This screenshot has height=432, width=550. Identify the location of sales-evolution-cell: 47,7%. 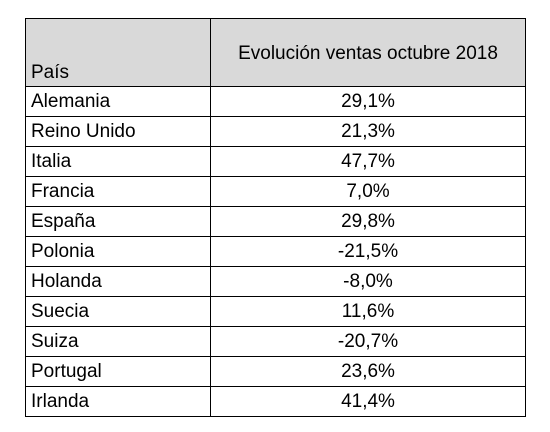
(368, 161).